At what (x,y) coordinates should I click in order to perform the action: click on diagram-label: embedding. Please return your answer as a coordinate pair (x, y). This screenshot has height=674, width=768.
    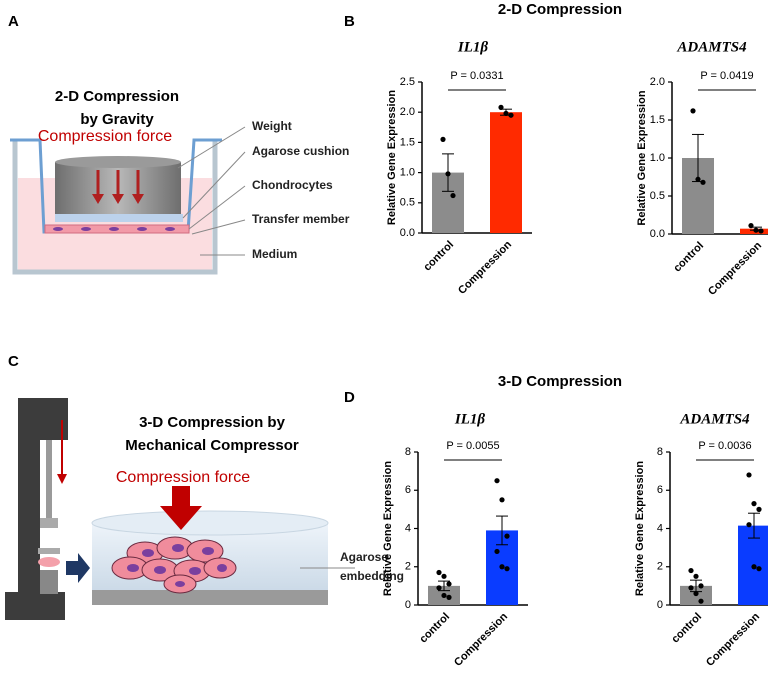
    Looking at the image, I should click on (372, 576).